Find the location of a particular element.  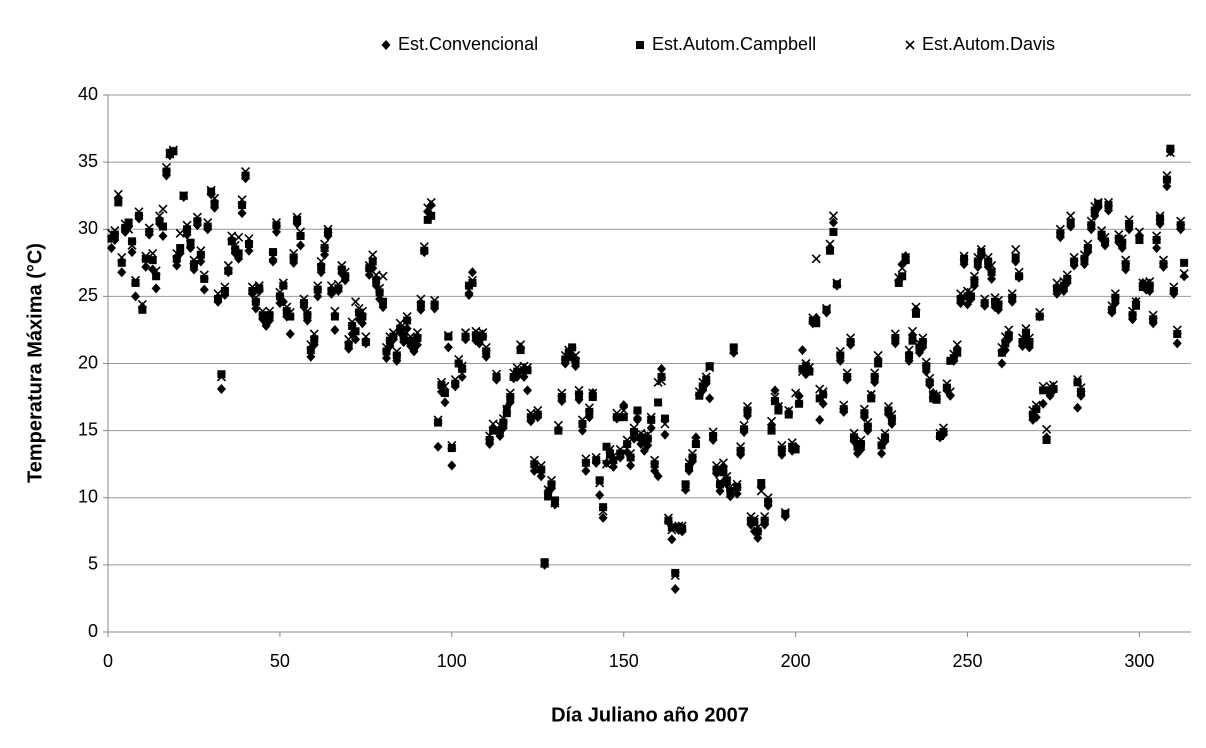

x-tick-label: 50 is located at coordinates (280, 661).